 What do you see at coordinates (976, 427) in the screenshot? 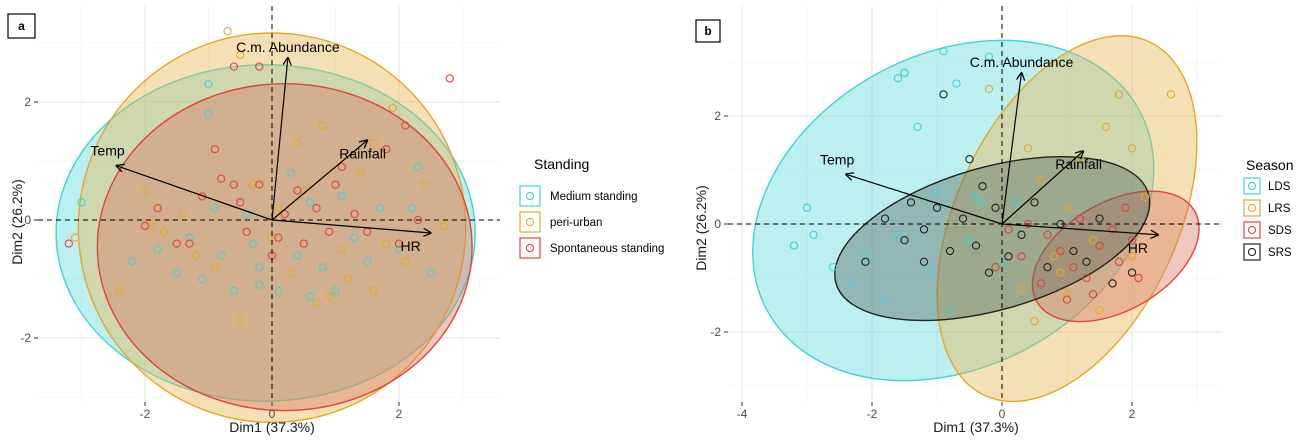
I see `panel-b-x-axis-title: Dim1 (37.3%)` at bounding box center [976, 427].